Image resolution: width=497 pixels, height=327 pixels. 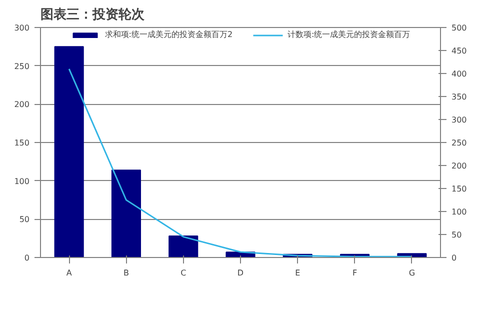 I want to click on y2-tick-label: 350, so click(x=459, y=97).